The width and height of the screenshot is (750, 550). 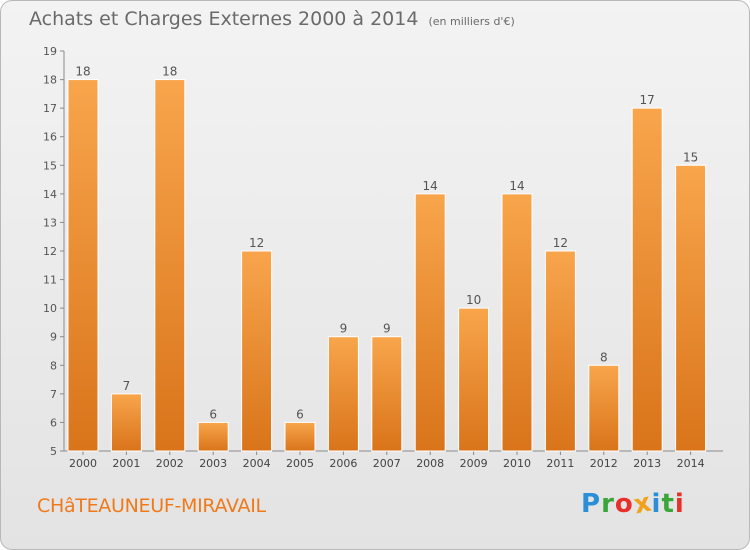 I want to click on bar-2007, so click(x=387, y=394).